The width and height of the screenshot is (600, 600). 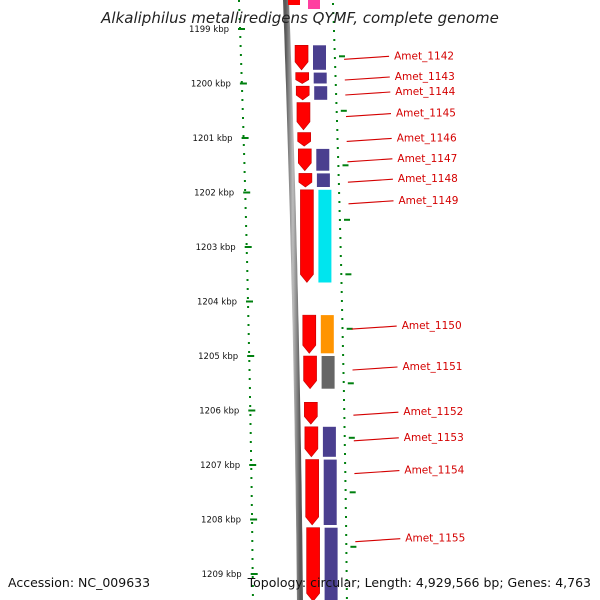 I want to click on gene-features, so click(x=316, y=322).